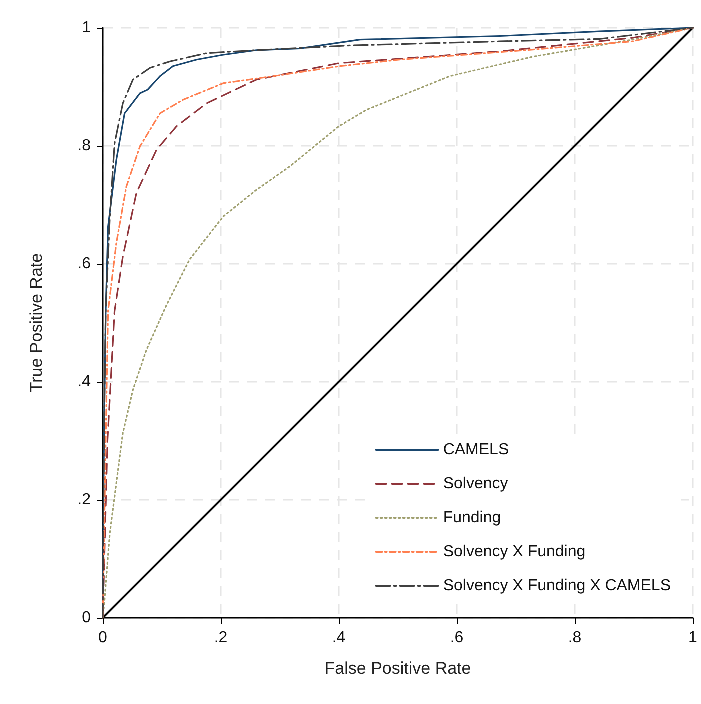 The image size is (701, 704). Describe the element at coordinates (693, 638) in the screenshot. I see `x-tick-label: 1` at that location.